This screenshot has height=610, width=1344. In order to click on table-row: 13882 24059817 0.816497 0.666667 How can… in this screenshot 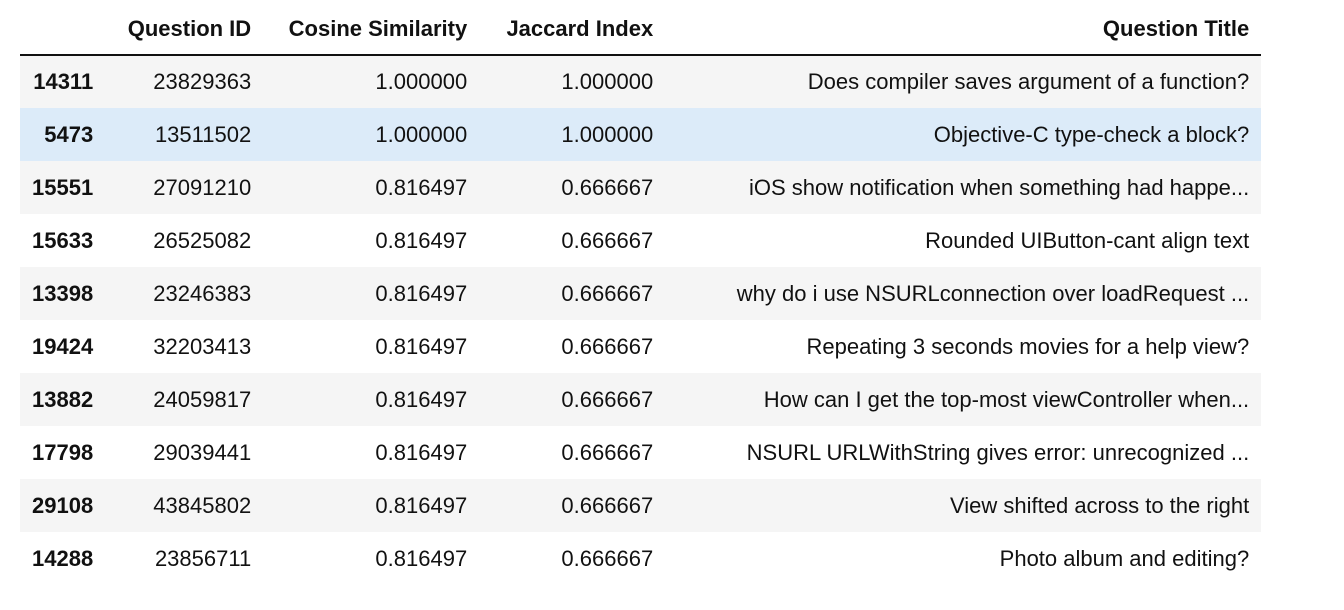, I will do `click(641, 399)`.